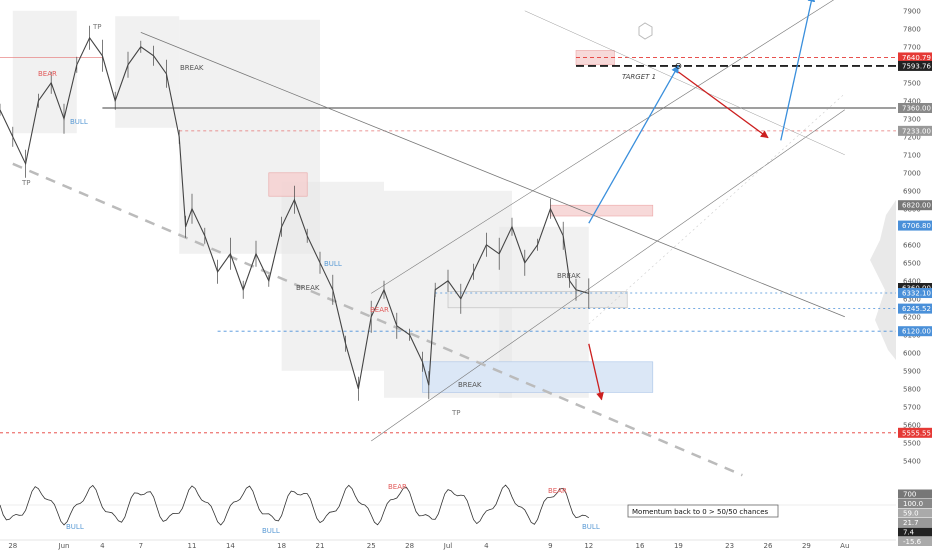 The width and height of the screenshot is (932, 550). What do you see at coordinates (588, 546) in the screenshot?
I see `time-tick-label: 12` at bounding box center [588, 546].